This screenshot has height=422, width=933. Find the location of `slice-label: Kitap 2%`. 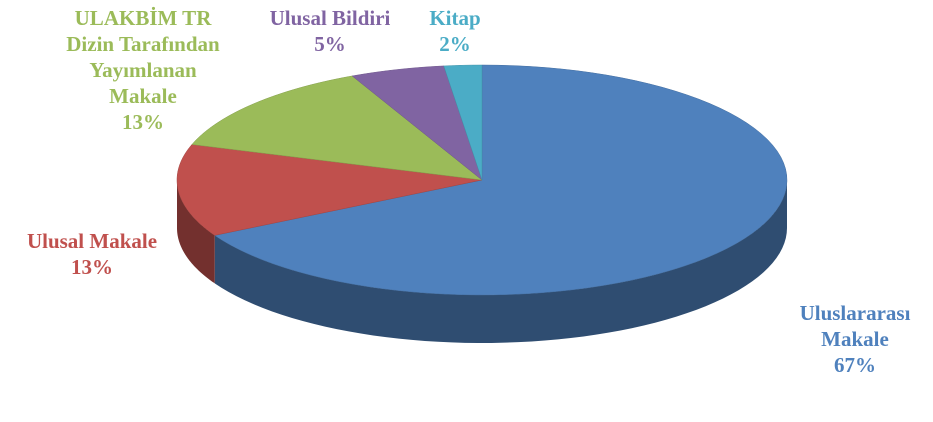

slice-label: Kitap 2% is located at coordinates (455, 31).